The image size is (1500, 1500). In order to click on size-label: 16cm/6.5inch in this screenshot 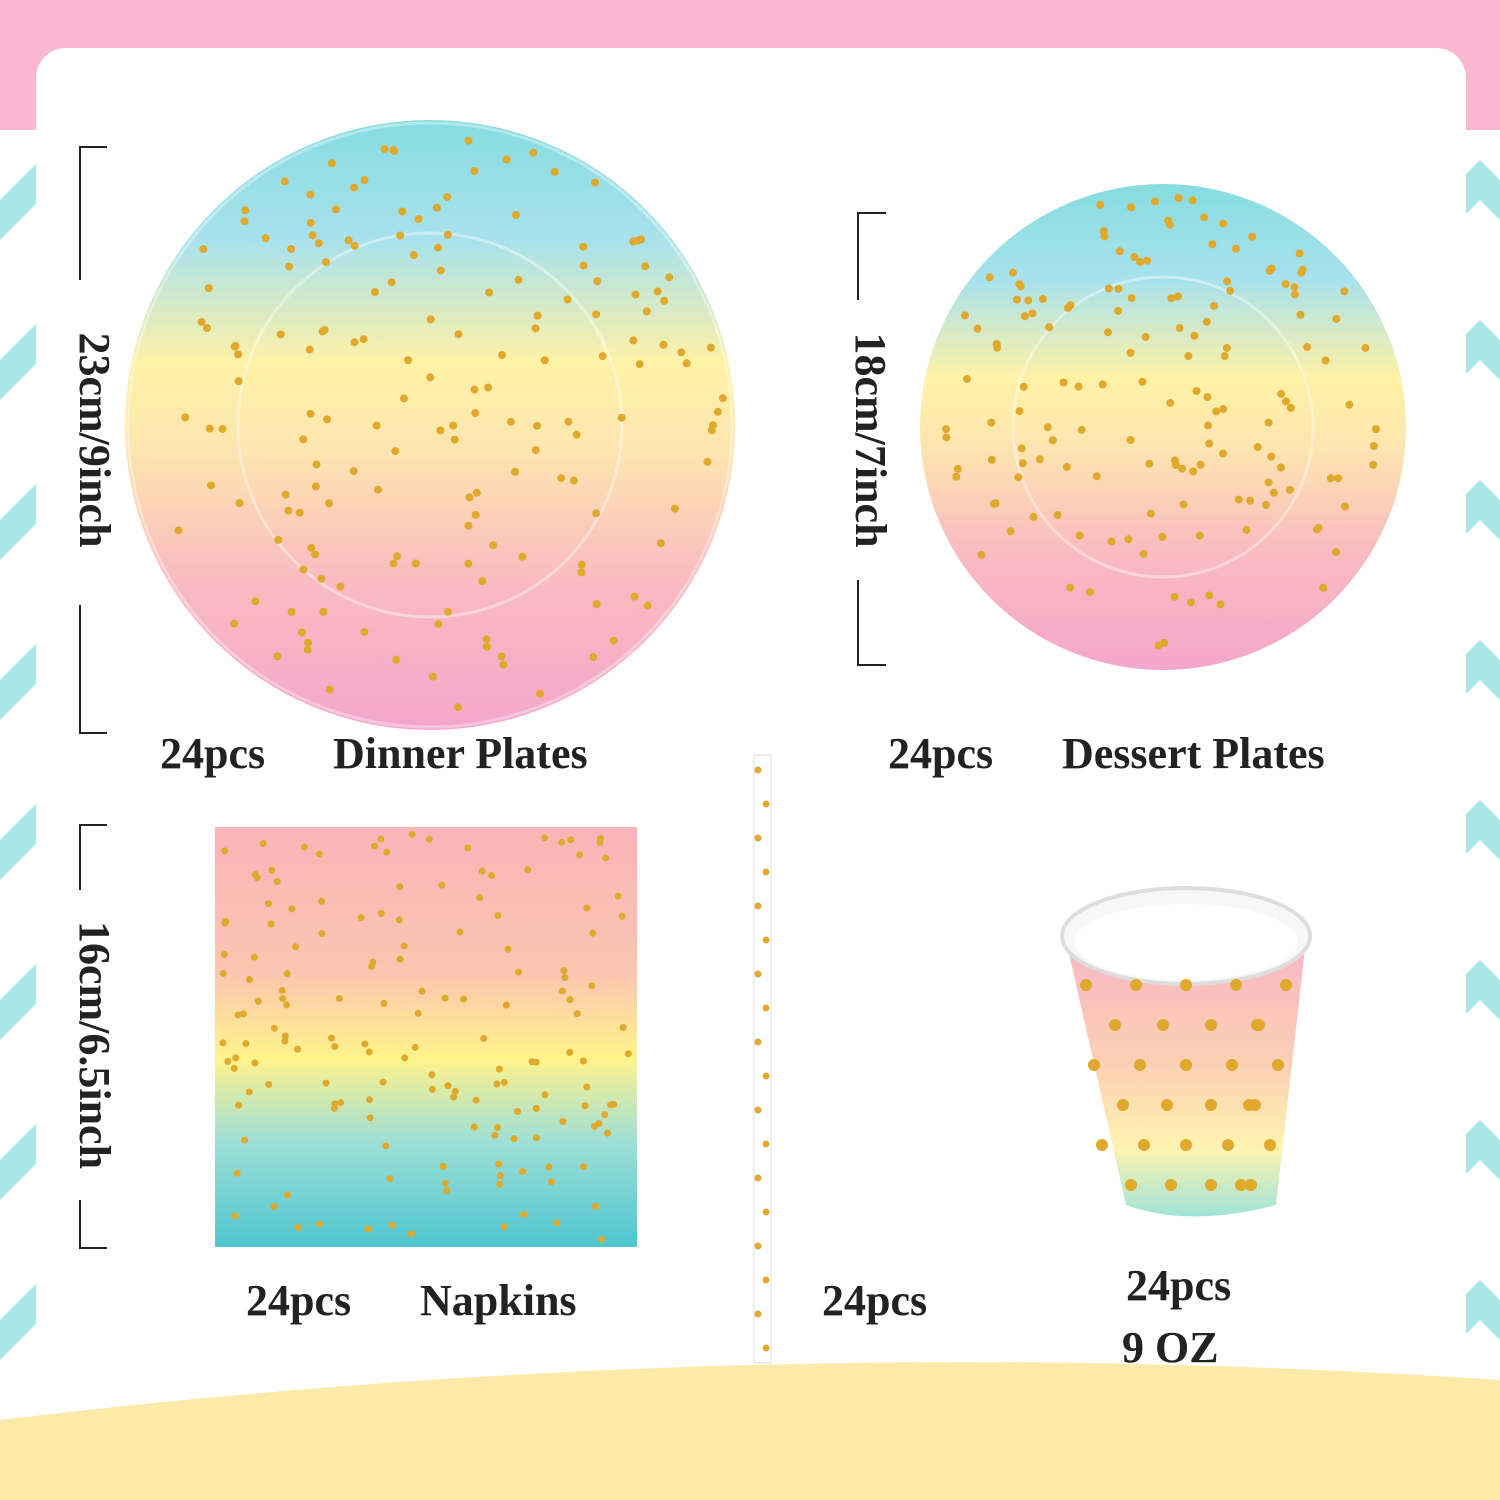, I will do `click(94, 1045)`.